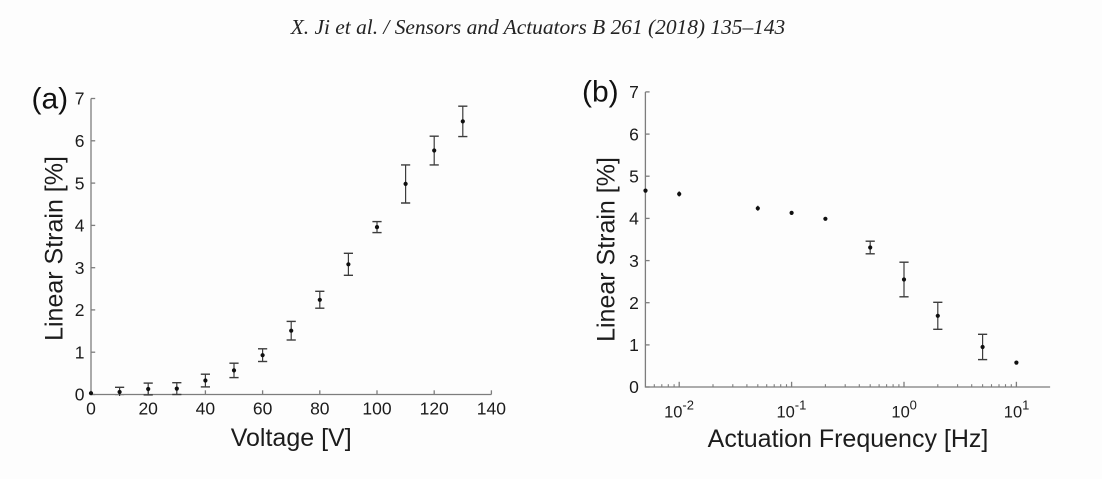 The height and width of the screenshot is (479, 1102). What do you see at coordinates (491, 409) in the screenshot?
I see `svg-text: 140` at bounding box center [491, 409].